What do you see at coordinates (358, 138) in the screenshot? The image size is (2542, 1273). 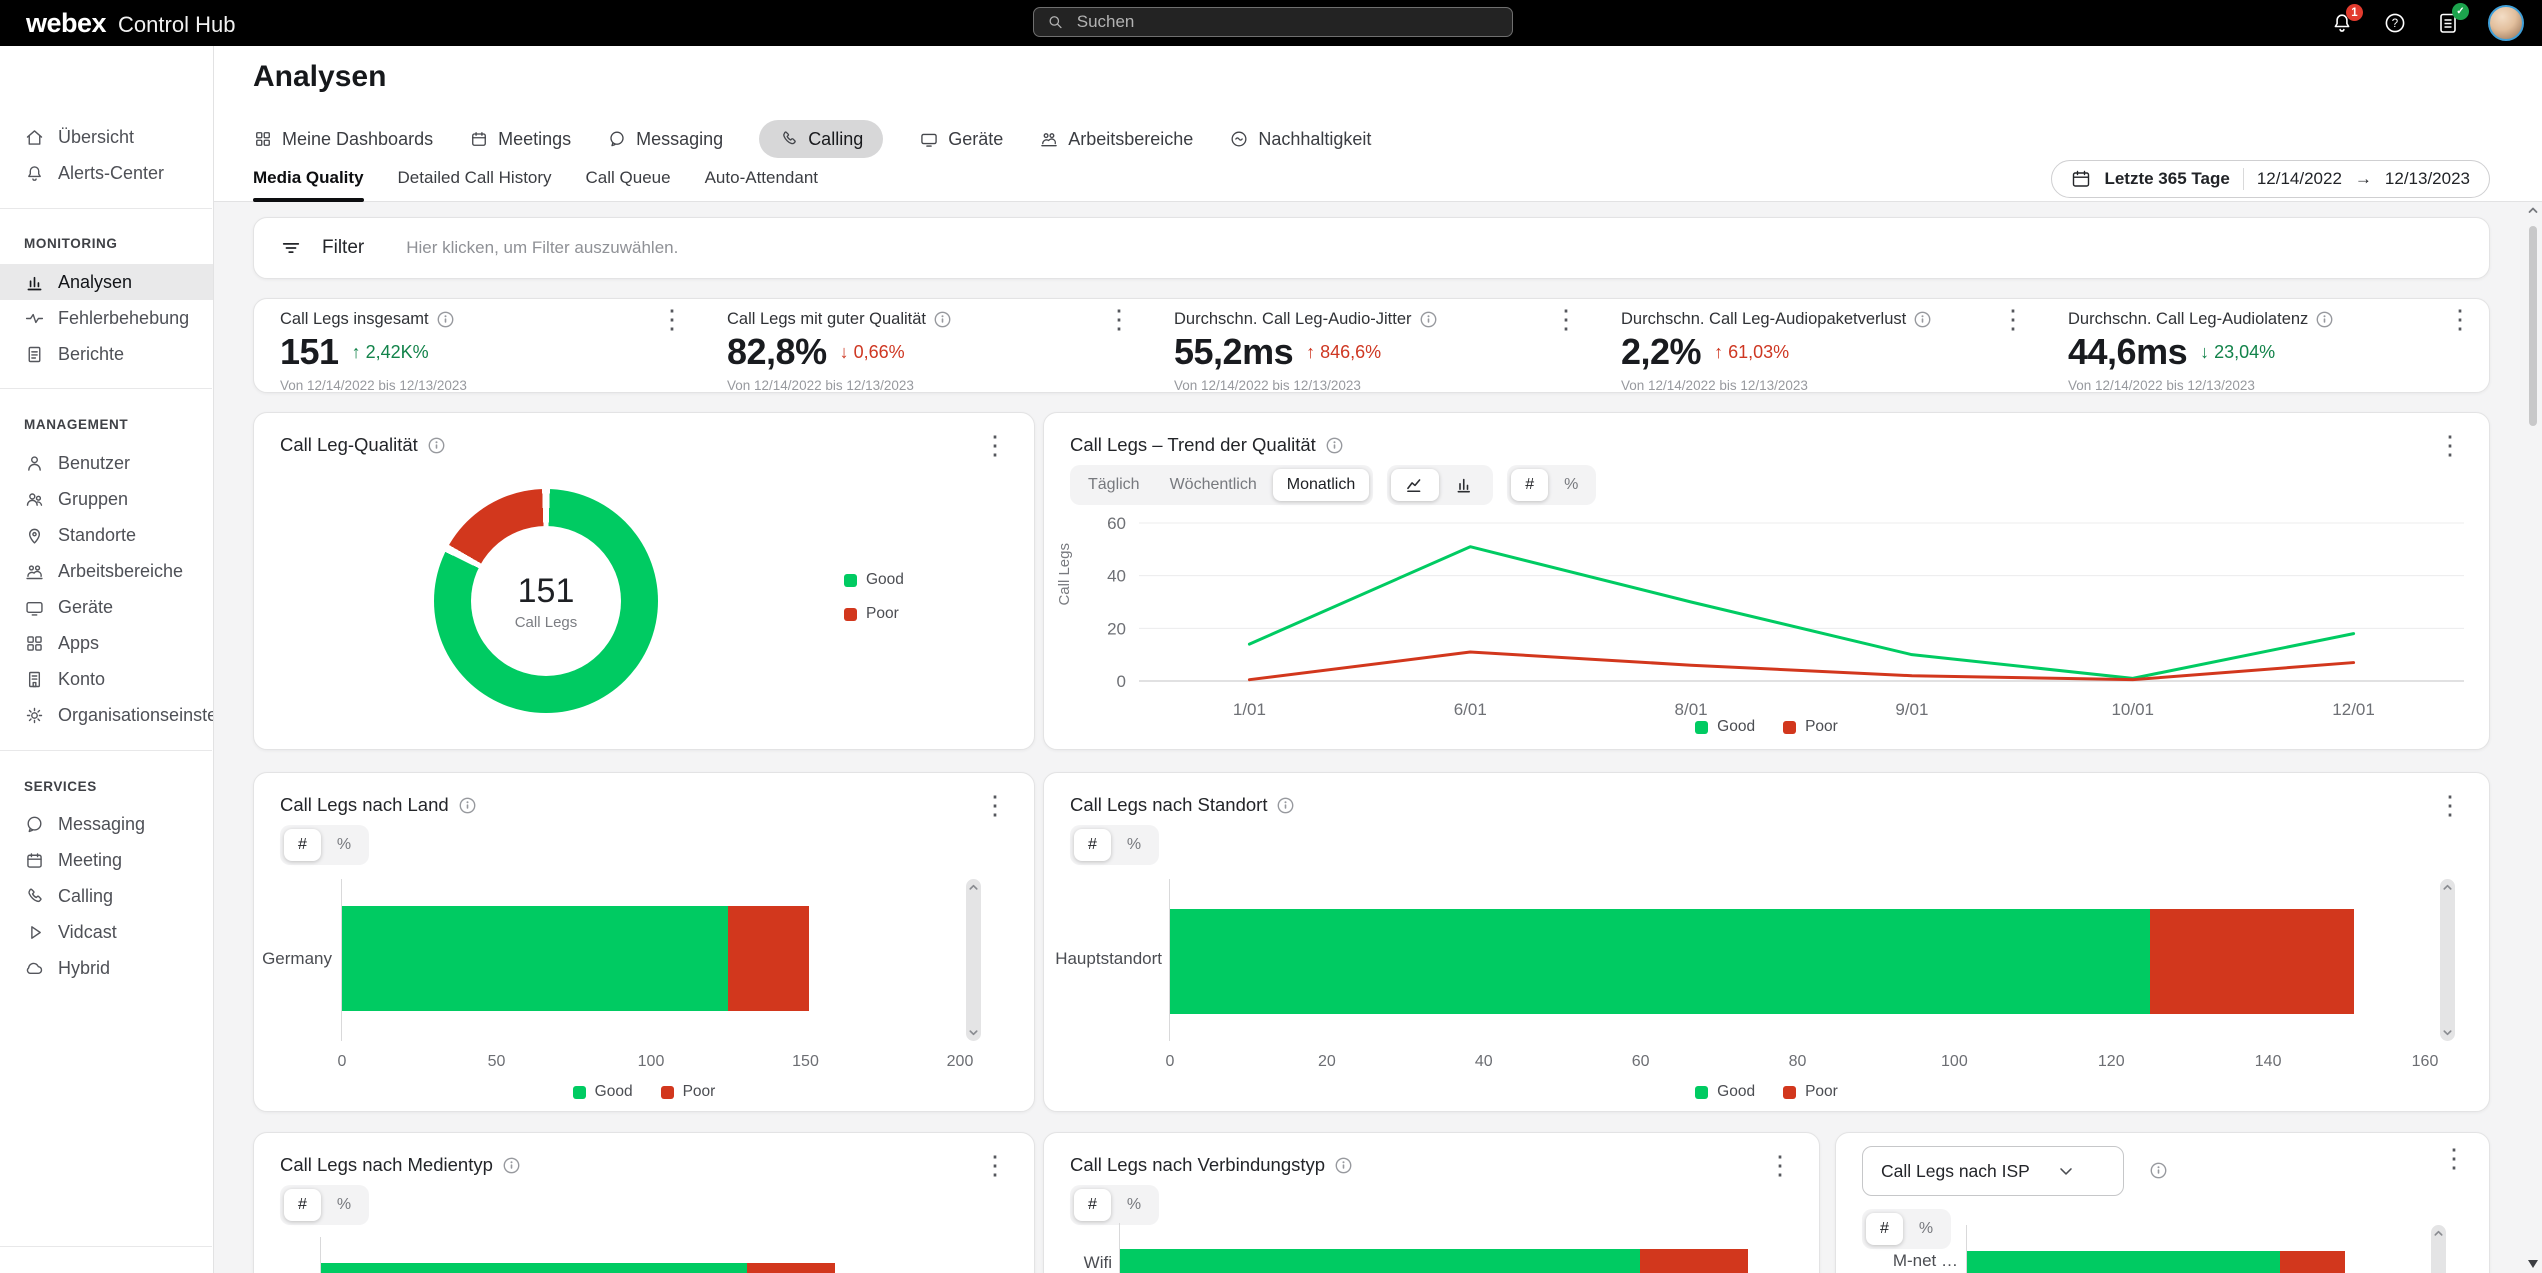 I see `tab-label: Meine Dashboards` at bounding box center [358, 138].